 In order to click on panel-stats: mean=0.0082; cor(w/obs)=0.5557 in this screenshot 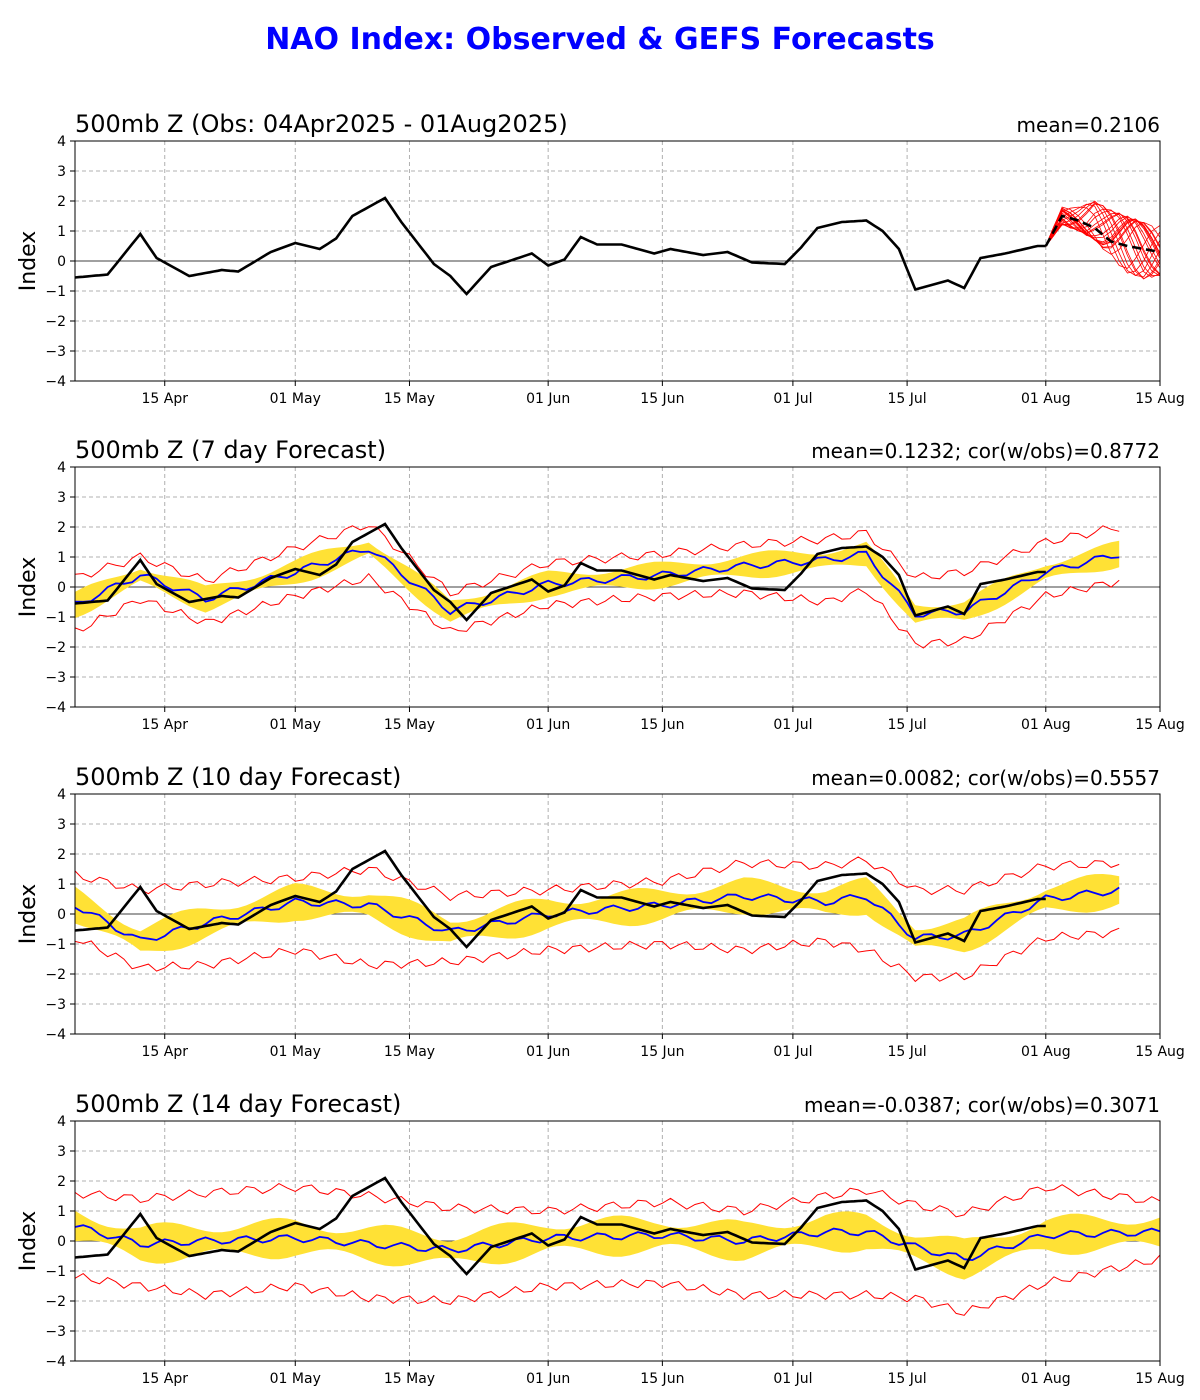, I will do `click(985, 778)`.